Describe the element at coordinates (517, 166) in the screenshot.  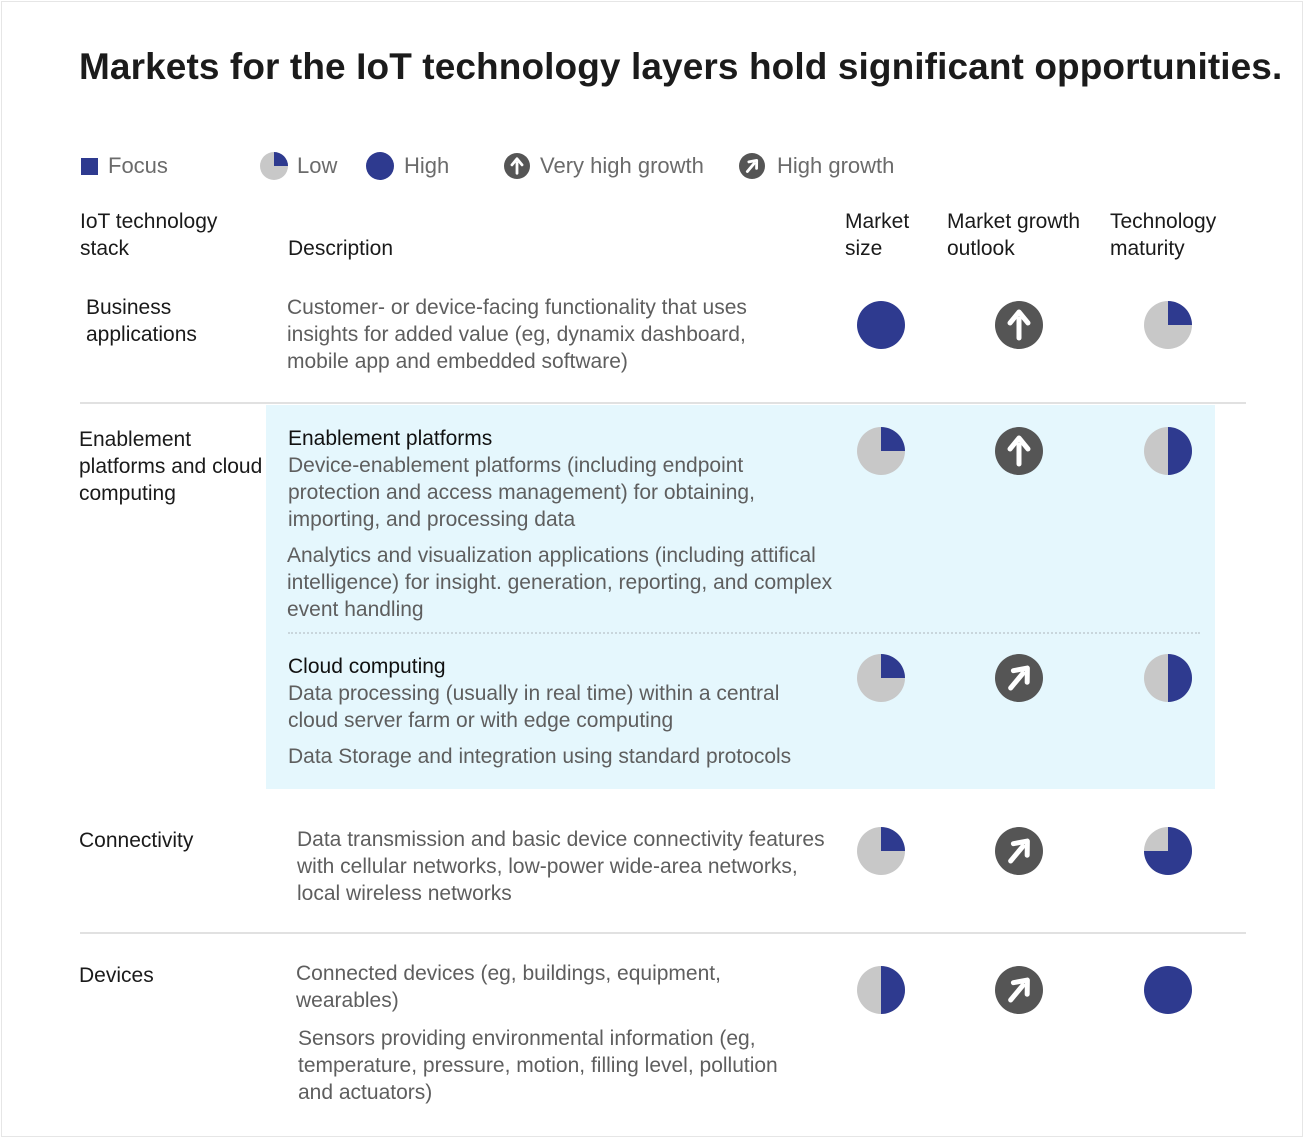
I see `legend-very-high-growth-arrow-icon` at that location.